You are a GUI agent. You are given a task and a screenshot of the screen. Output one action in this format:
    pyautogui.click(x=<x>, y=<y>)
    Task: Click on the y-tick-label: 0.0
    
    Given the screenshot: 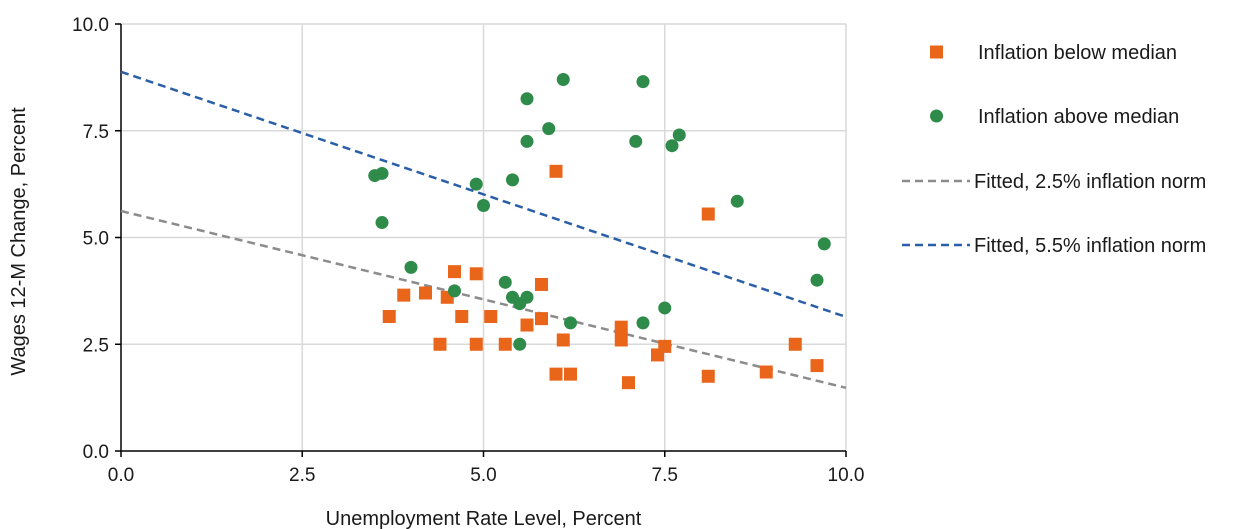 What is the action you would take?
    pyautogui.click(x=96, y=452)
    